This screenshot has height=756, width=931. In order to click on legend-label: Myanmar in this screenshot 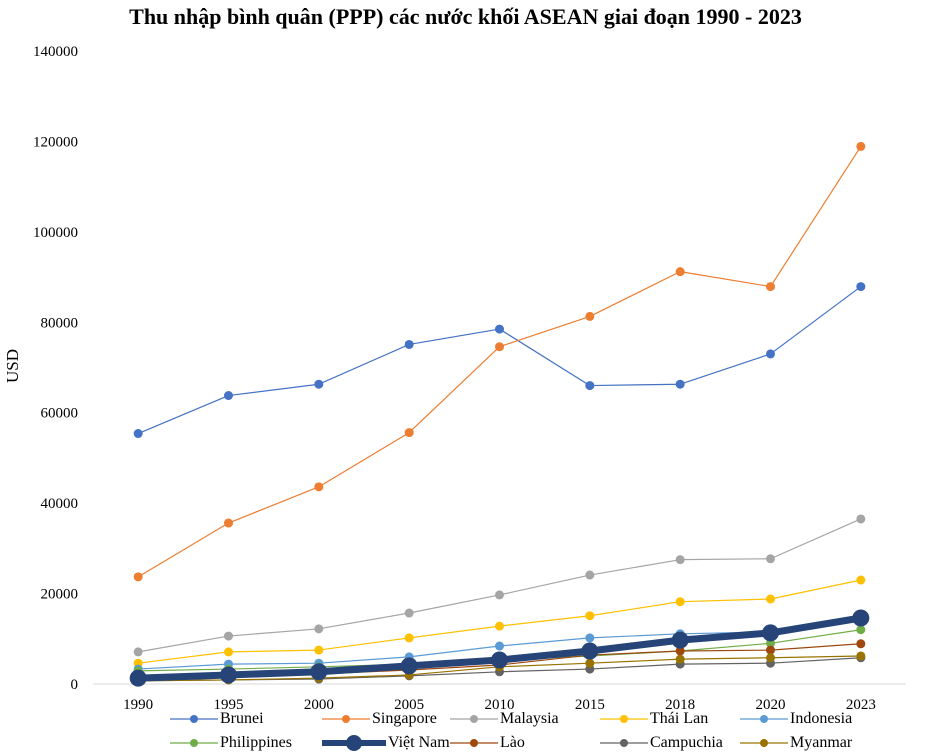, I will do `click(821, 742)`.